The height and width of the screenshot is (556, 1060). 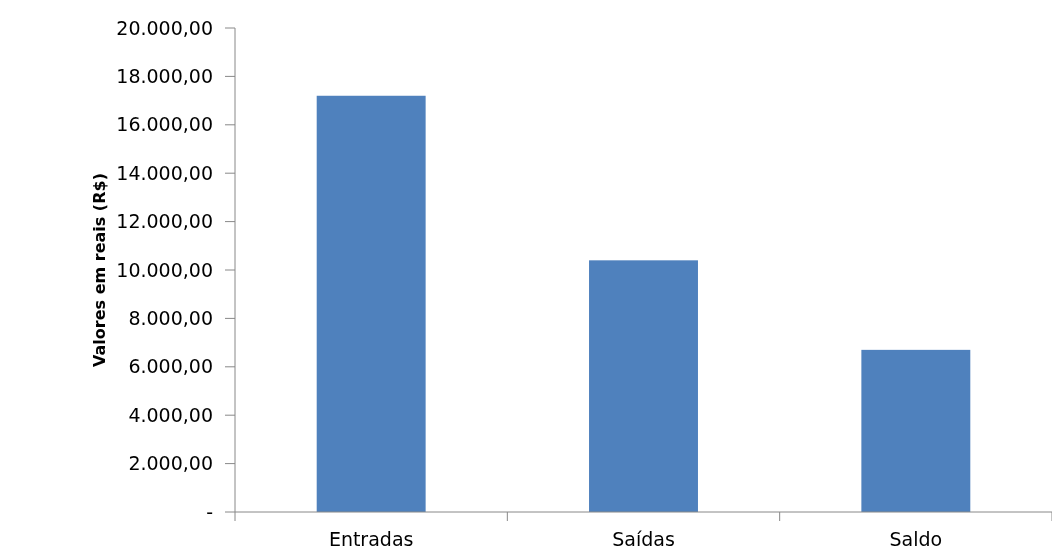 I want to click on y-tick-label: 18.000,00, so click(x=164, y=76).